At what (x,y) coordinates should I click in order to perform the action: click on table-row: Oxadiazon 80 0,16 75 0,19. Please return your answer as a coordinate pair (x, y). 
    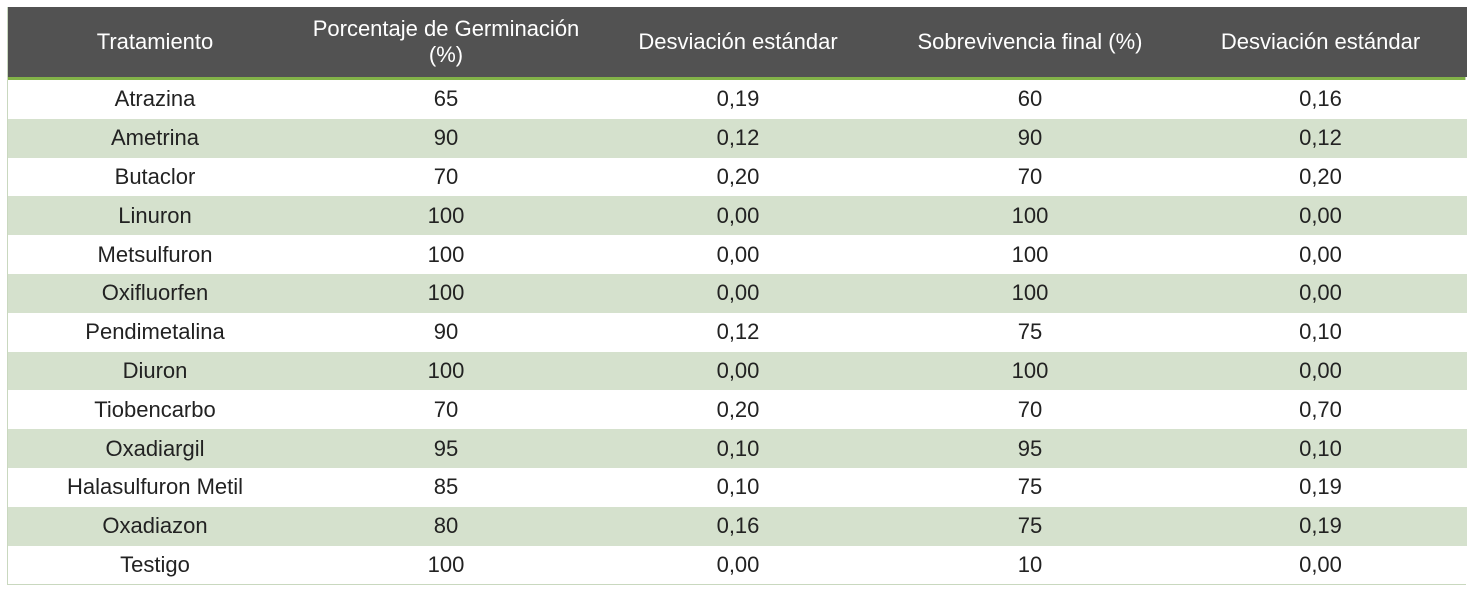
    Looking at the image, I should click on (737, 526).